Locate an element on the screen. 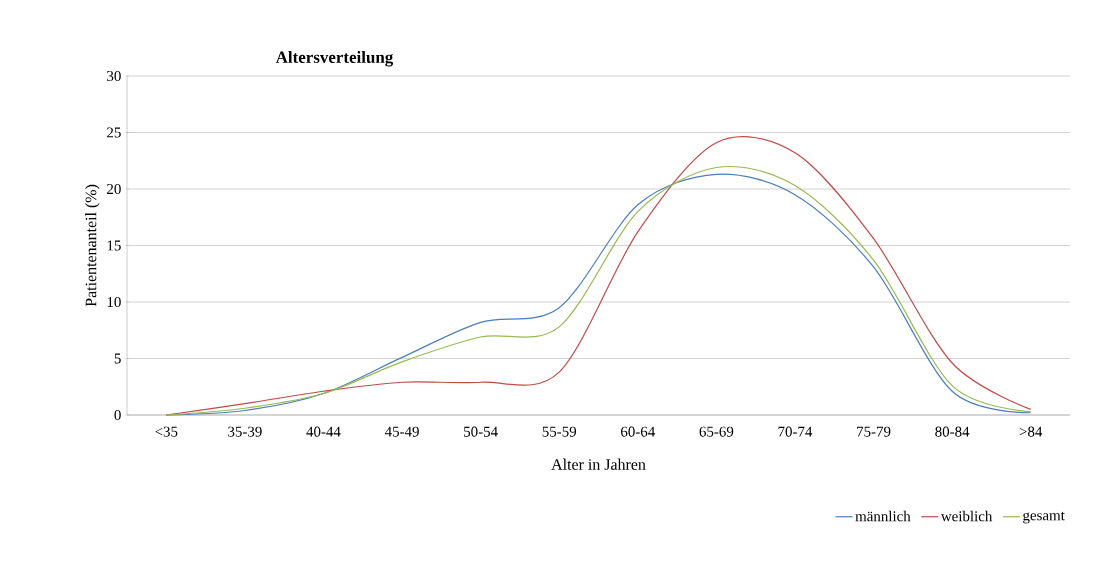  chart-title: Altersverteilung is located at coordinates (334, 59).